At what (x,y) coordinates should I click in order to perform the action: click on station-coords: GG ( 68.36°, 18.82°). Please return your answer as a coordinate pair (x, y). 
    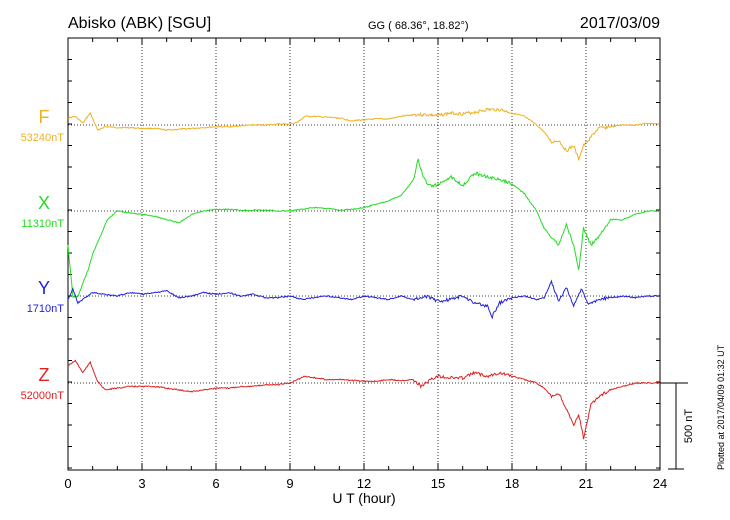
    Looking at the image, I should click on (418, 26).